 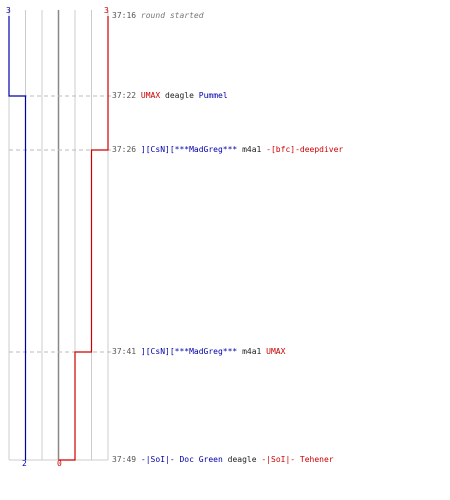 I want to click on event-guide-lines, so click(x=60, y=224).